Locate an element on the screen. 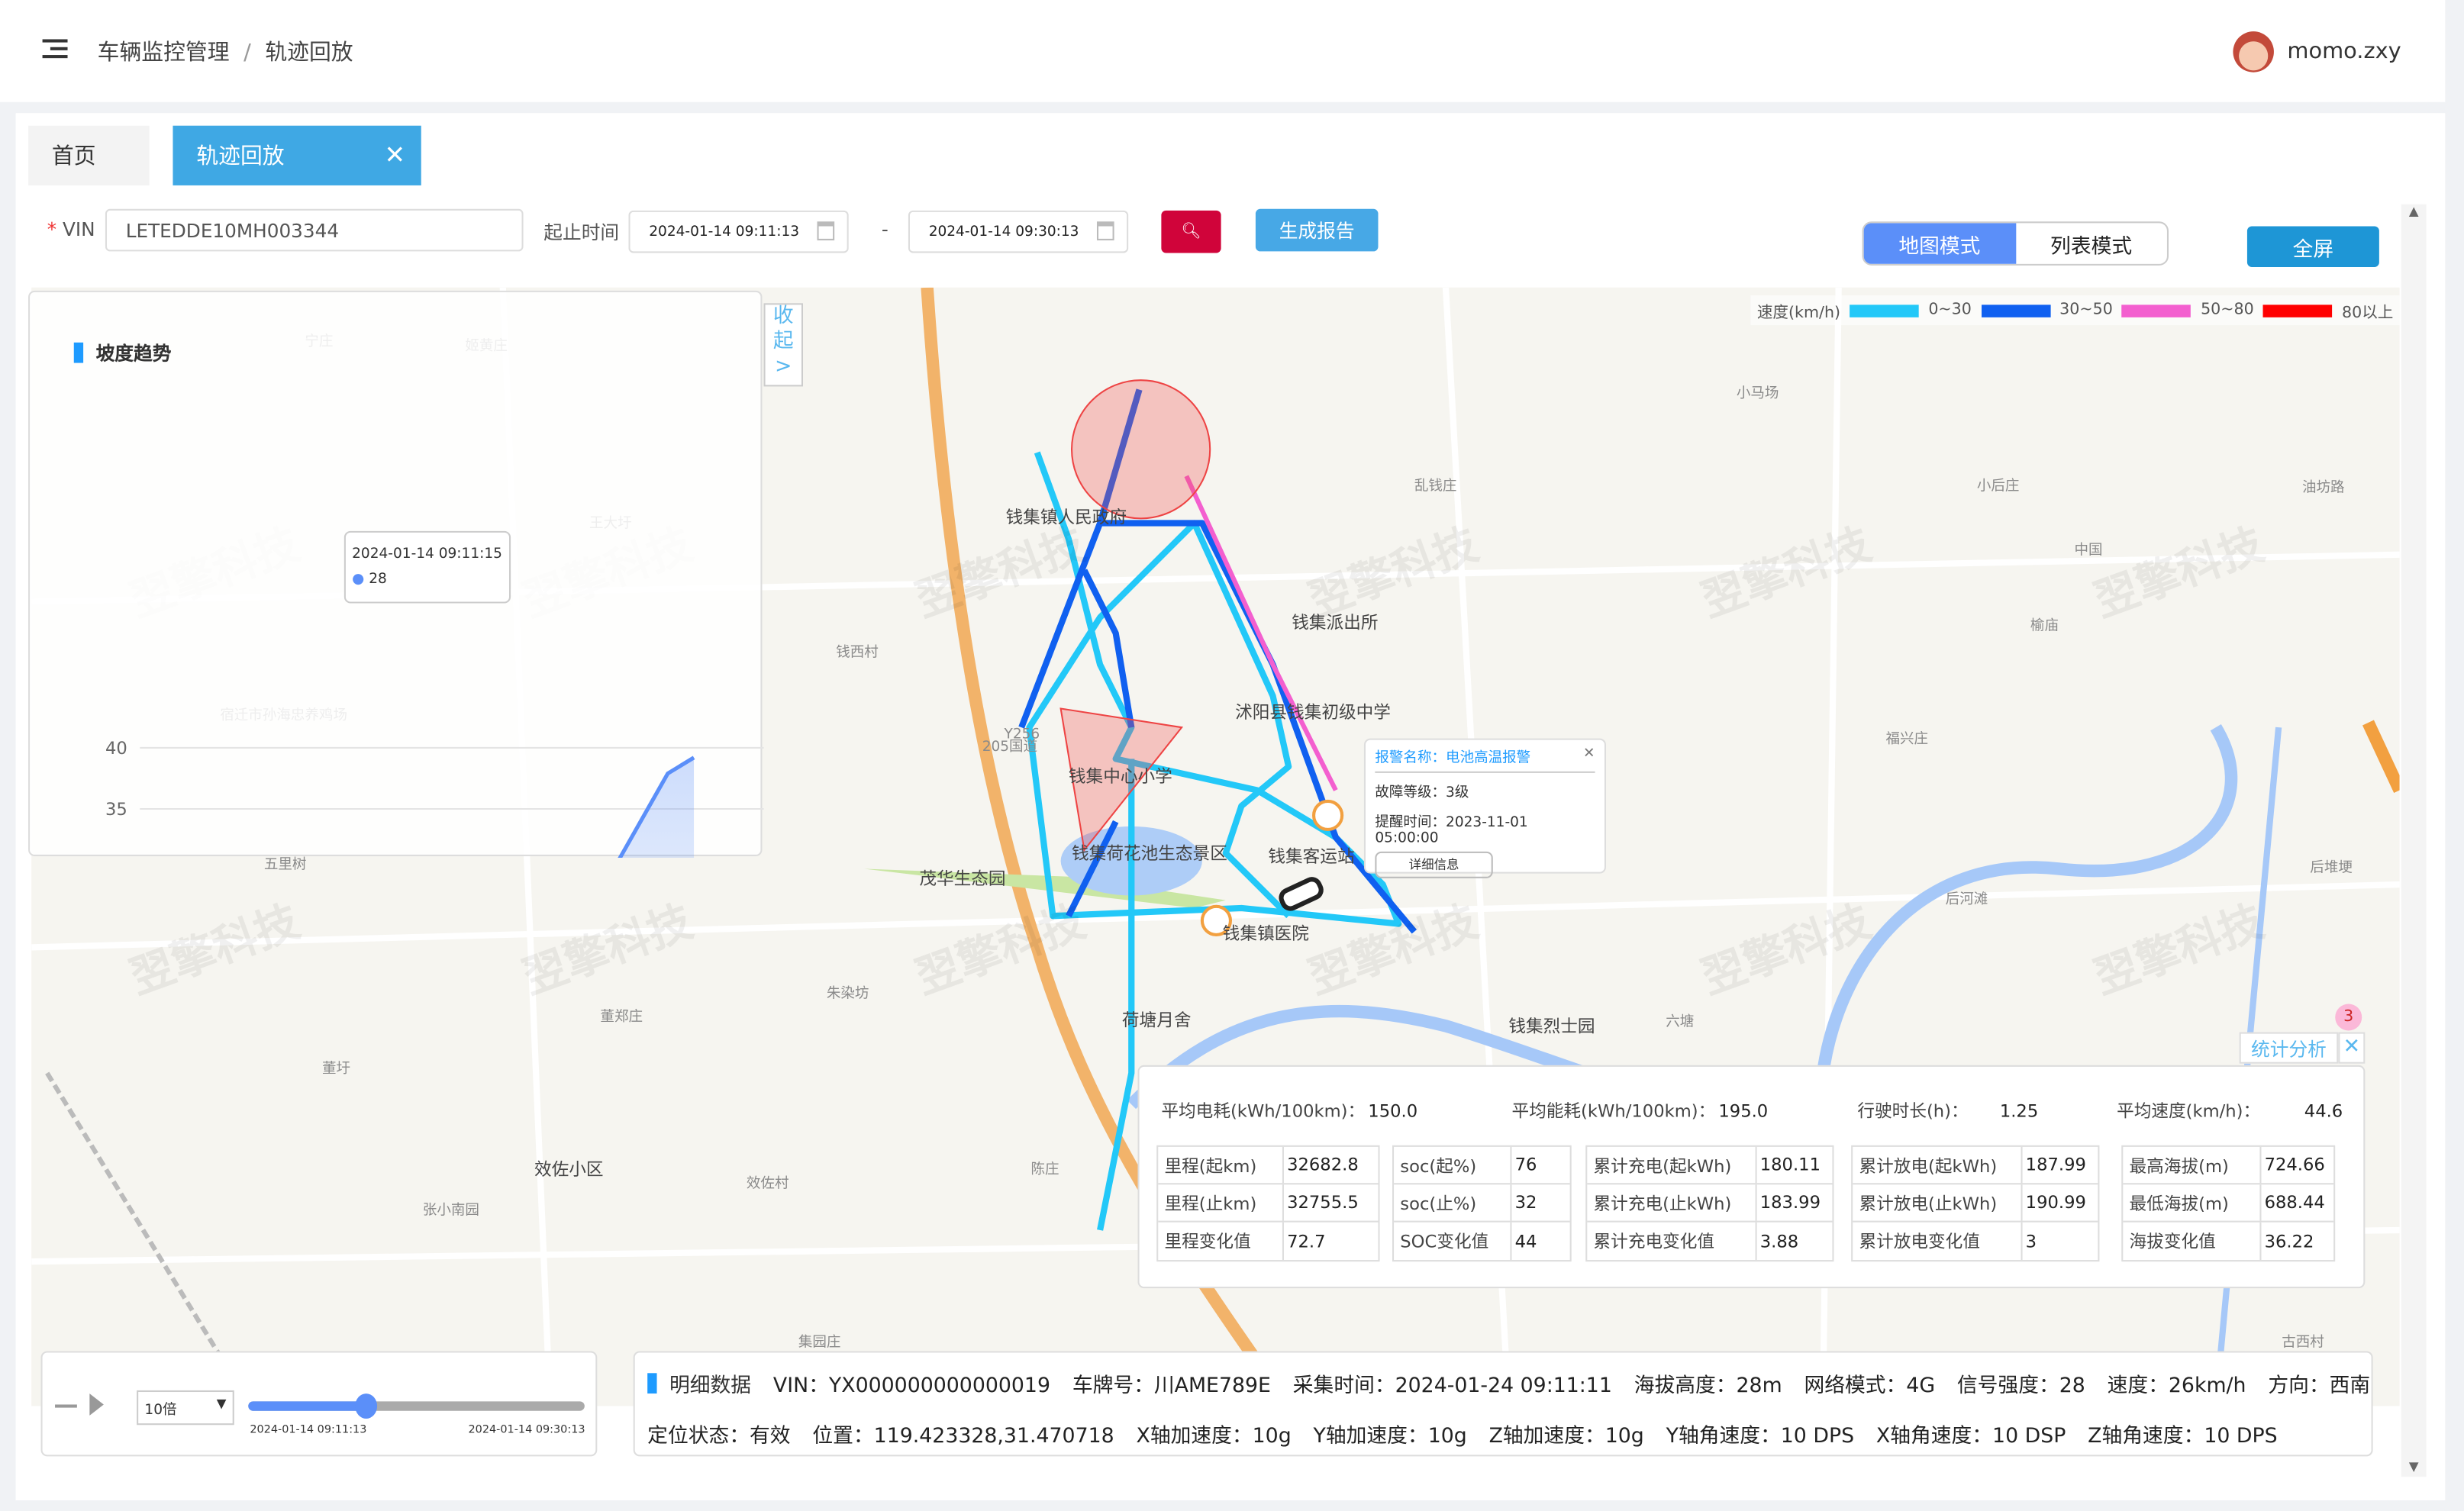 Image resolution: width=2464 pixels, height=1511 pixels. geofence-triangle is located at coordinates (1122, 779).